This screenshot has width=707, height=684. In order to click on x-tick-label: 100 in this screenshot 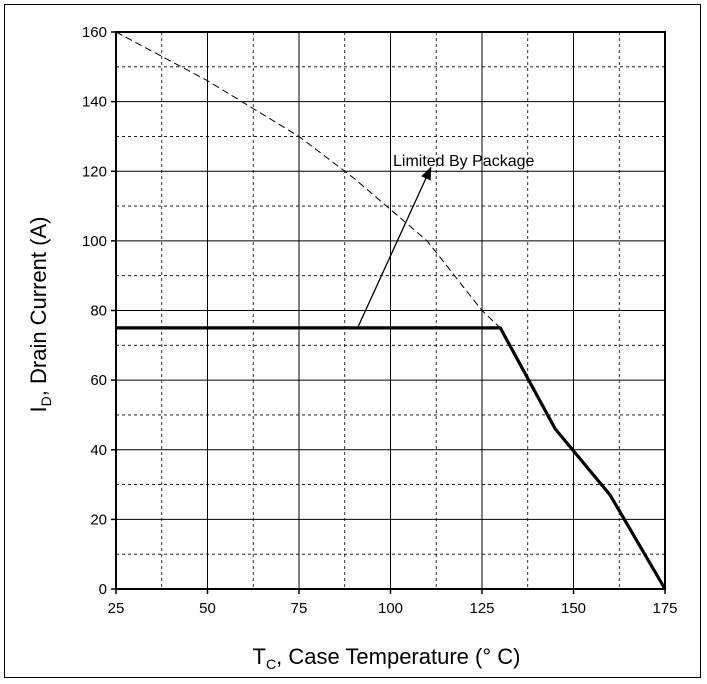, I will do `click(390, 608)`.